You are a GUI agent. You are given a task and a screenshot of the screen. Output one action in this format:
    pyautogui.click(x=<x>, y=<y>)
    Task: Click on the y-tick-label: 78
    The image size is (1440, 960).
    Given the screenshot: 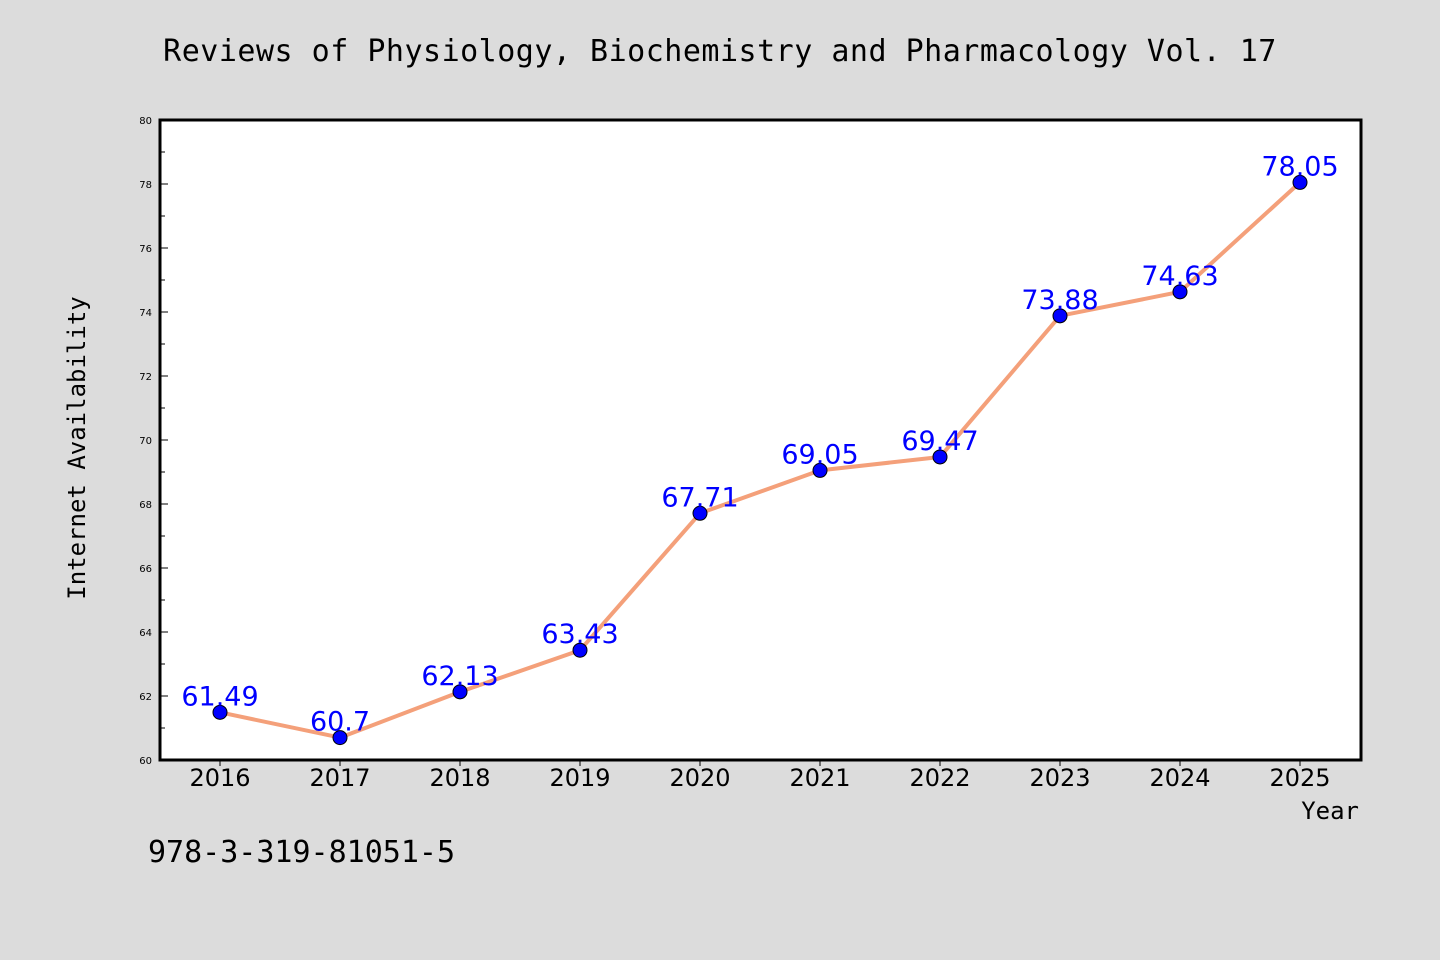 What is the action you would take?
    pyautogui.click(x=145, y=185)
    